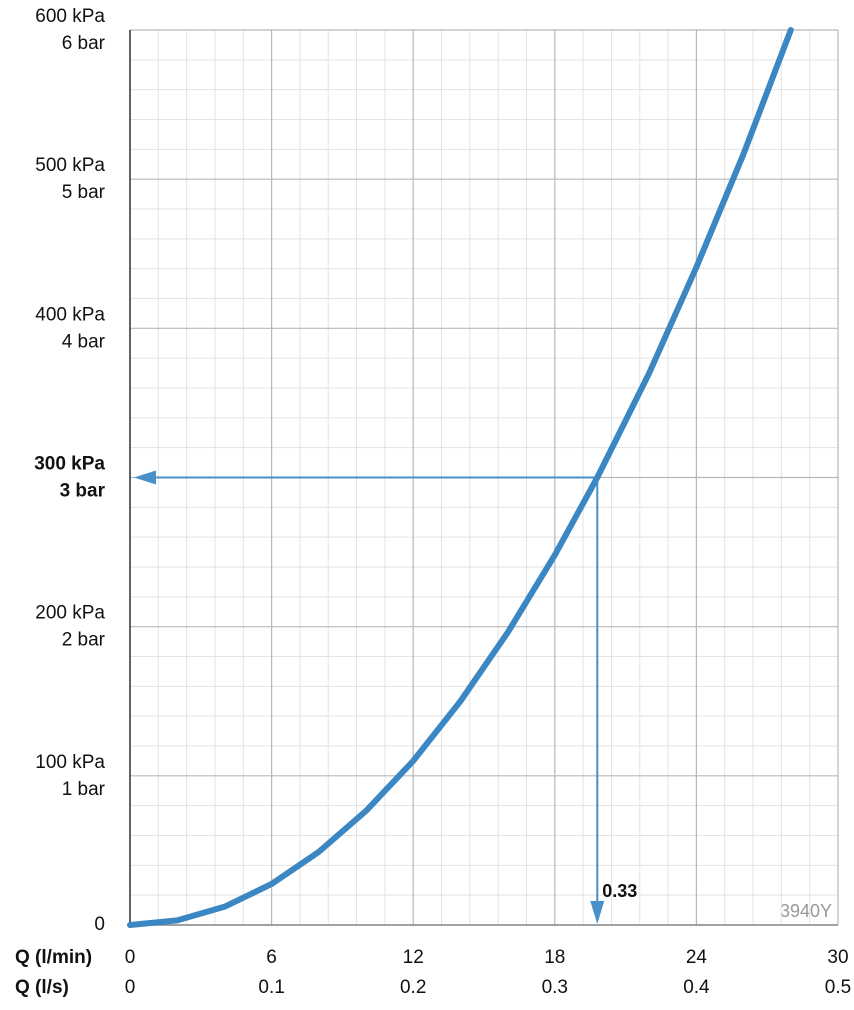  What do you see at coordinates (271, 957) in the screenshot?
I see `x-tick-label: 6` at bounding box center [271, 957].